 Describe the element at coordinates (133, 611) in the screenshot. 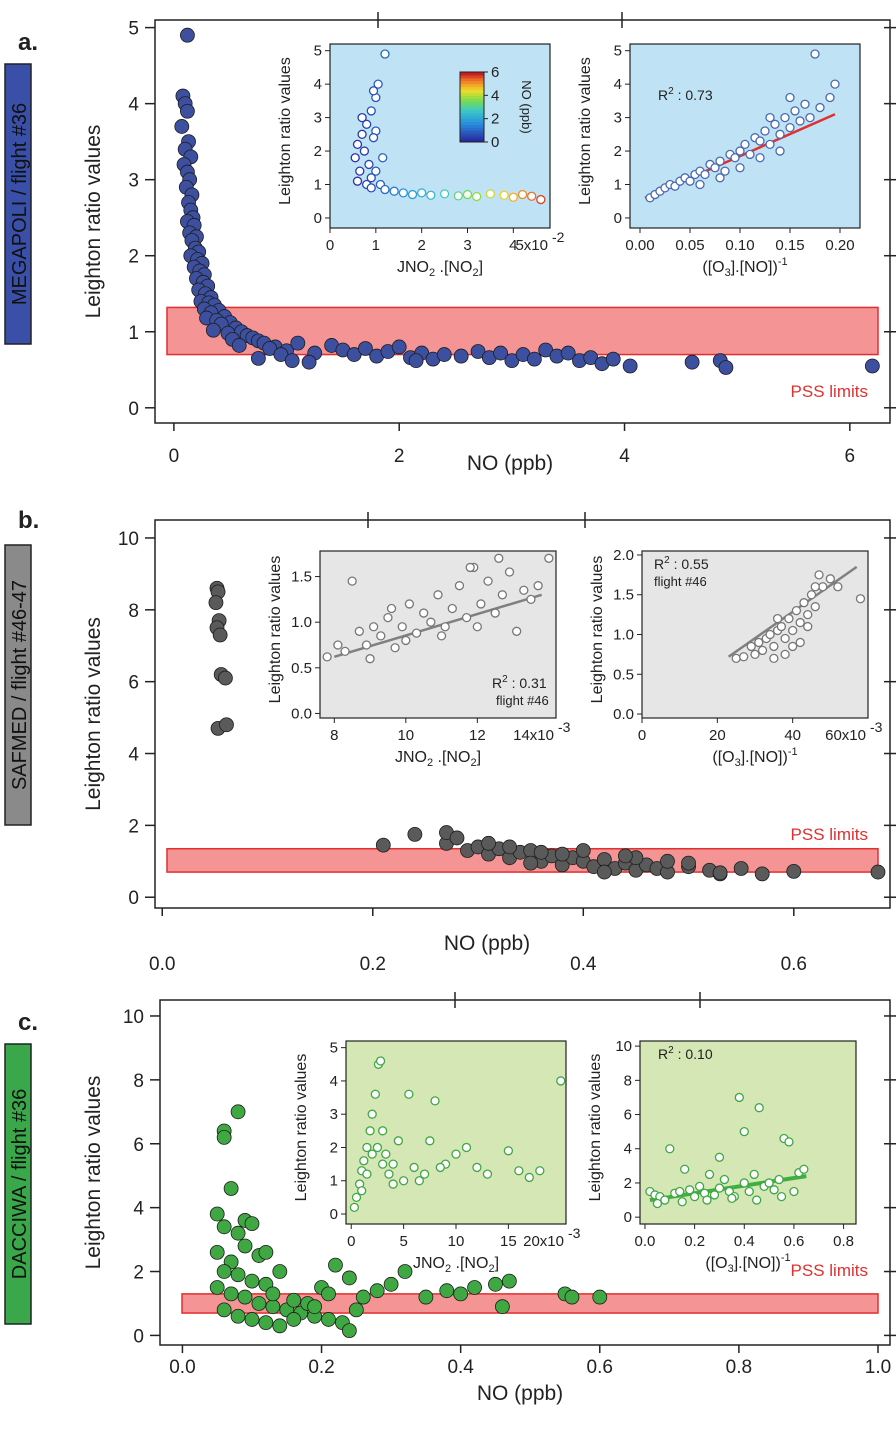

I see `y-tick-label: 8` at that location.